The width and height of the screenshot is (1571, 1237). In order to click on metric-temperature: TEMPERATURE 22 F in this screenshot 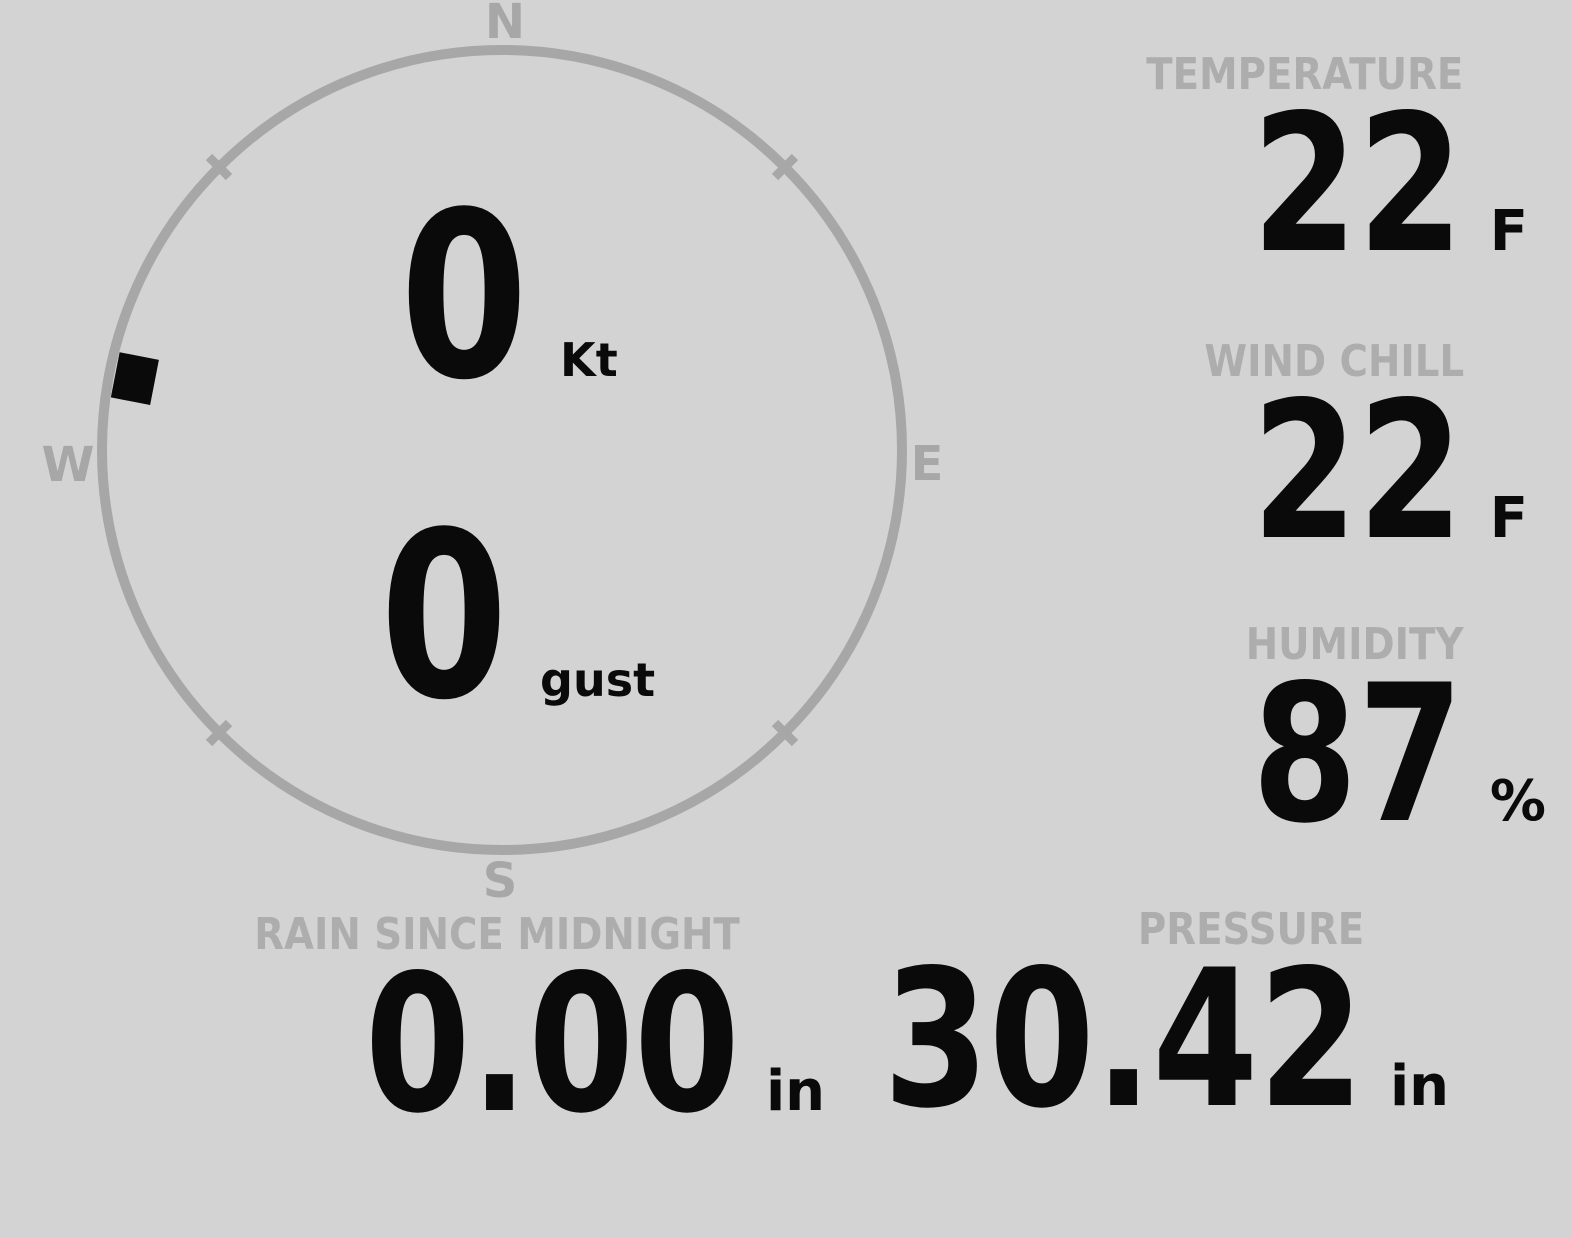, I will do `click(1315, 172)`.